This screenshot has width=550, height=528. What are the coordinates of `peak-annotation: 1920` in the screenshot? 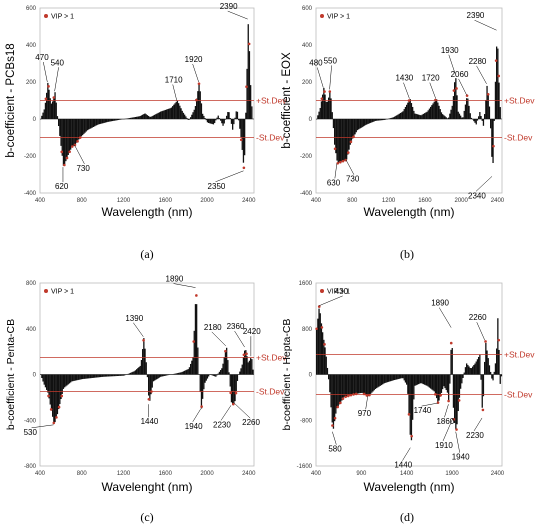 It's located at (194, 59).